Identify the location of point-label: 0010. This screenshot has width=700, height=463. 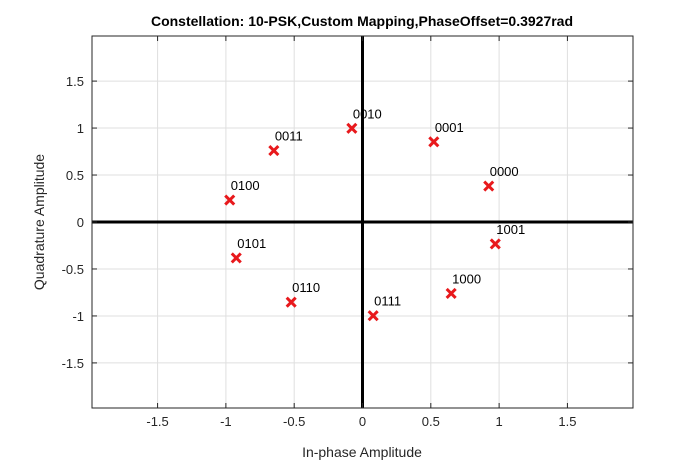
(367, 113).